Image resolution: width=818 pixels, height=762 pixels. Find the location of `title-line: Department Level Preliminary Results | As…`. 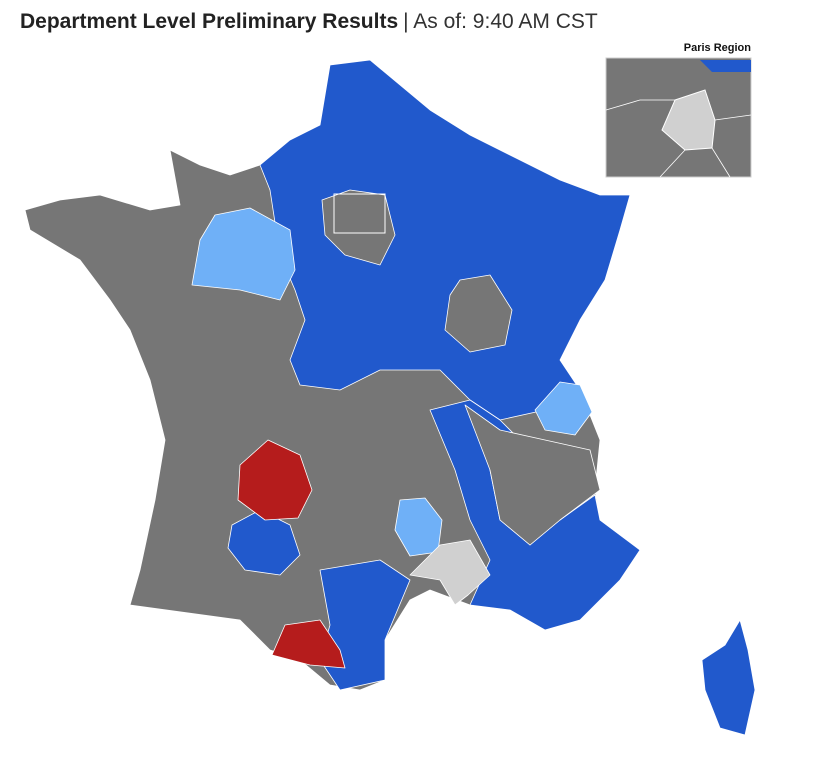

title-line: Department Level Preliminary Results | As… is located at coordinates (309, 21).